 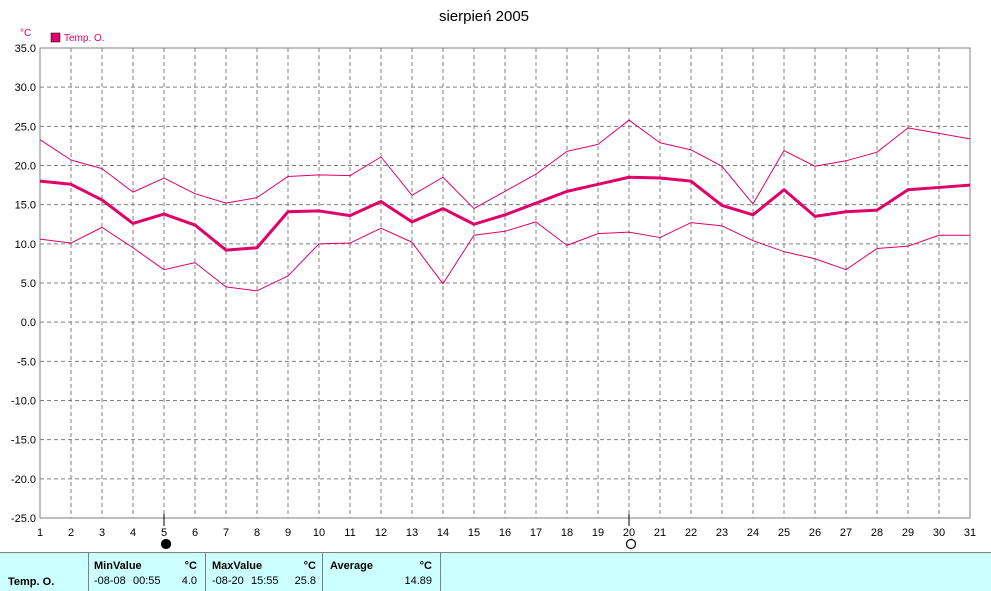 I want to click on x-tick-label: 17, so click(x=536, y=533).